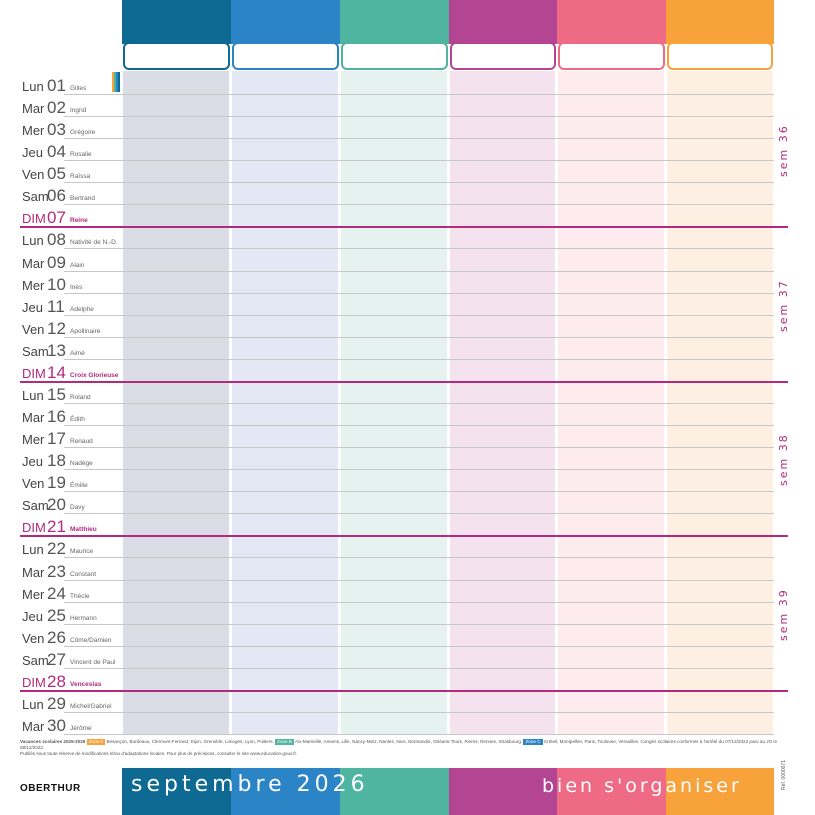 Image resolution: width=815 pixels, height=815 pixels. I want to click on day-number: 02, so click(56, 108).